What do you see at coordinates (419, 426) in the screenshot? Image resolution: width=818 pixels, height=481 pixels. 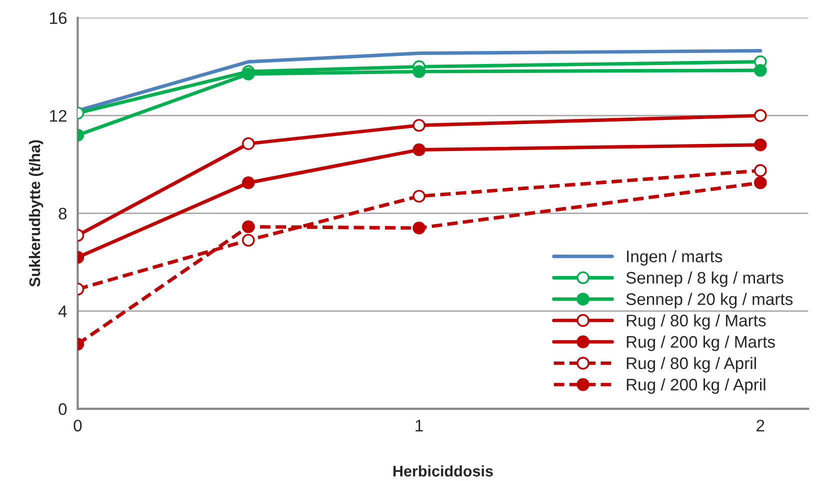 I see `x-tick-label: 1` at bounding box center [419, 426].